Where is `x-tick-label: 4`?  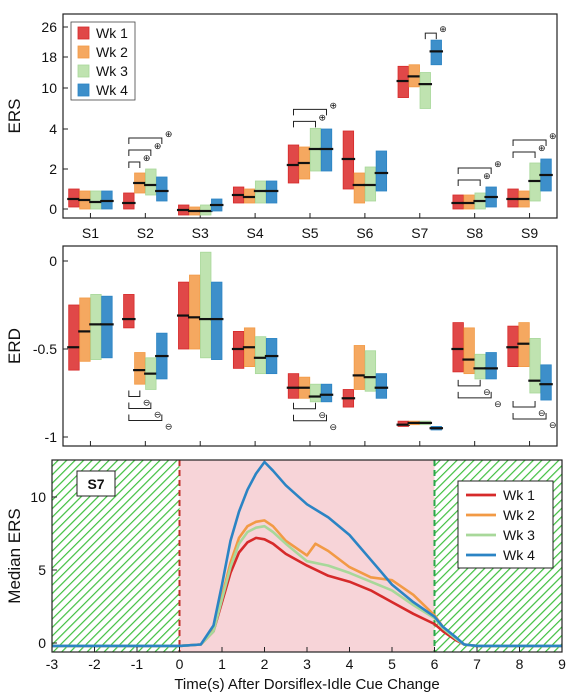
x-tick-label: 4 is located at coordinates (350, 664).